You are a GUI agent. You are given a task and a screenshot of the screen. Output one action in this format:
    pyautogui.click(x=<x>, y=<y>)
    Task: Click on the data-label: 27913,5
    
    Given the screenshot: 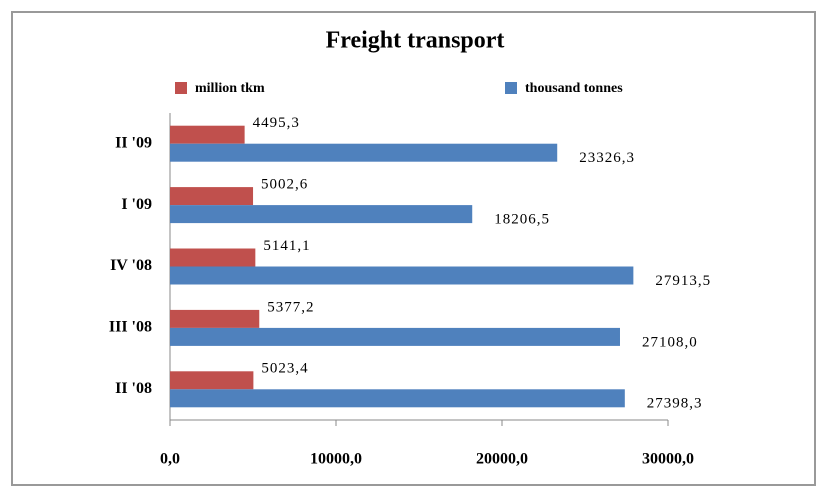 What is the action you would take?
    pyautogui.click(x=683, y=281)
    